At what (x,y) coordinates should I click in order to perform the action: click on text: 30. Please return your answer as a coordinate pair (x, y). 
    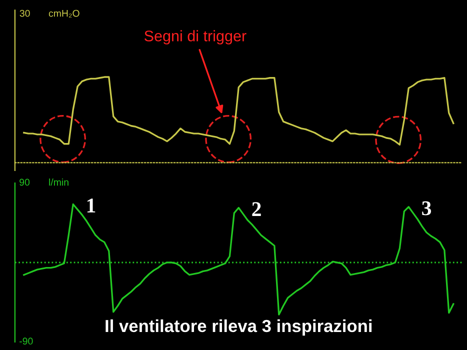
    Looking at the image, I should click on (25, 13).